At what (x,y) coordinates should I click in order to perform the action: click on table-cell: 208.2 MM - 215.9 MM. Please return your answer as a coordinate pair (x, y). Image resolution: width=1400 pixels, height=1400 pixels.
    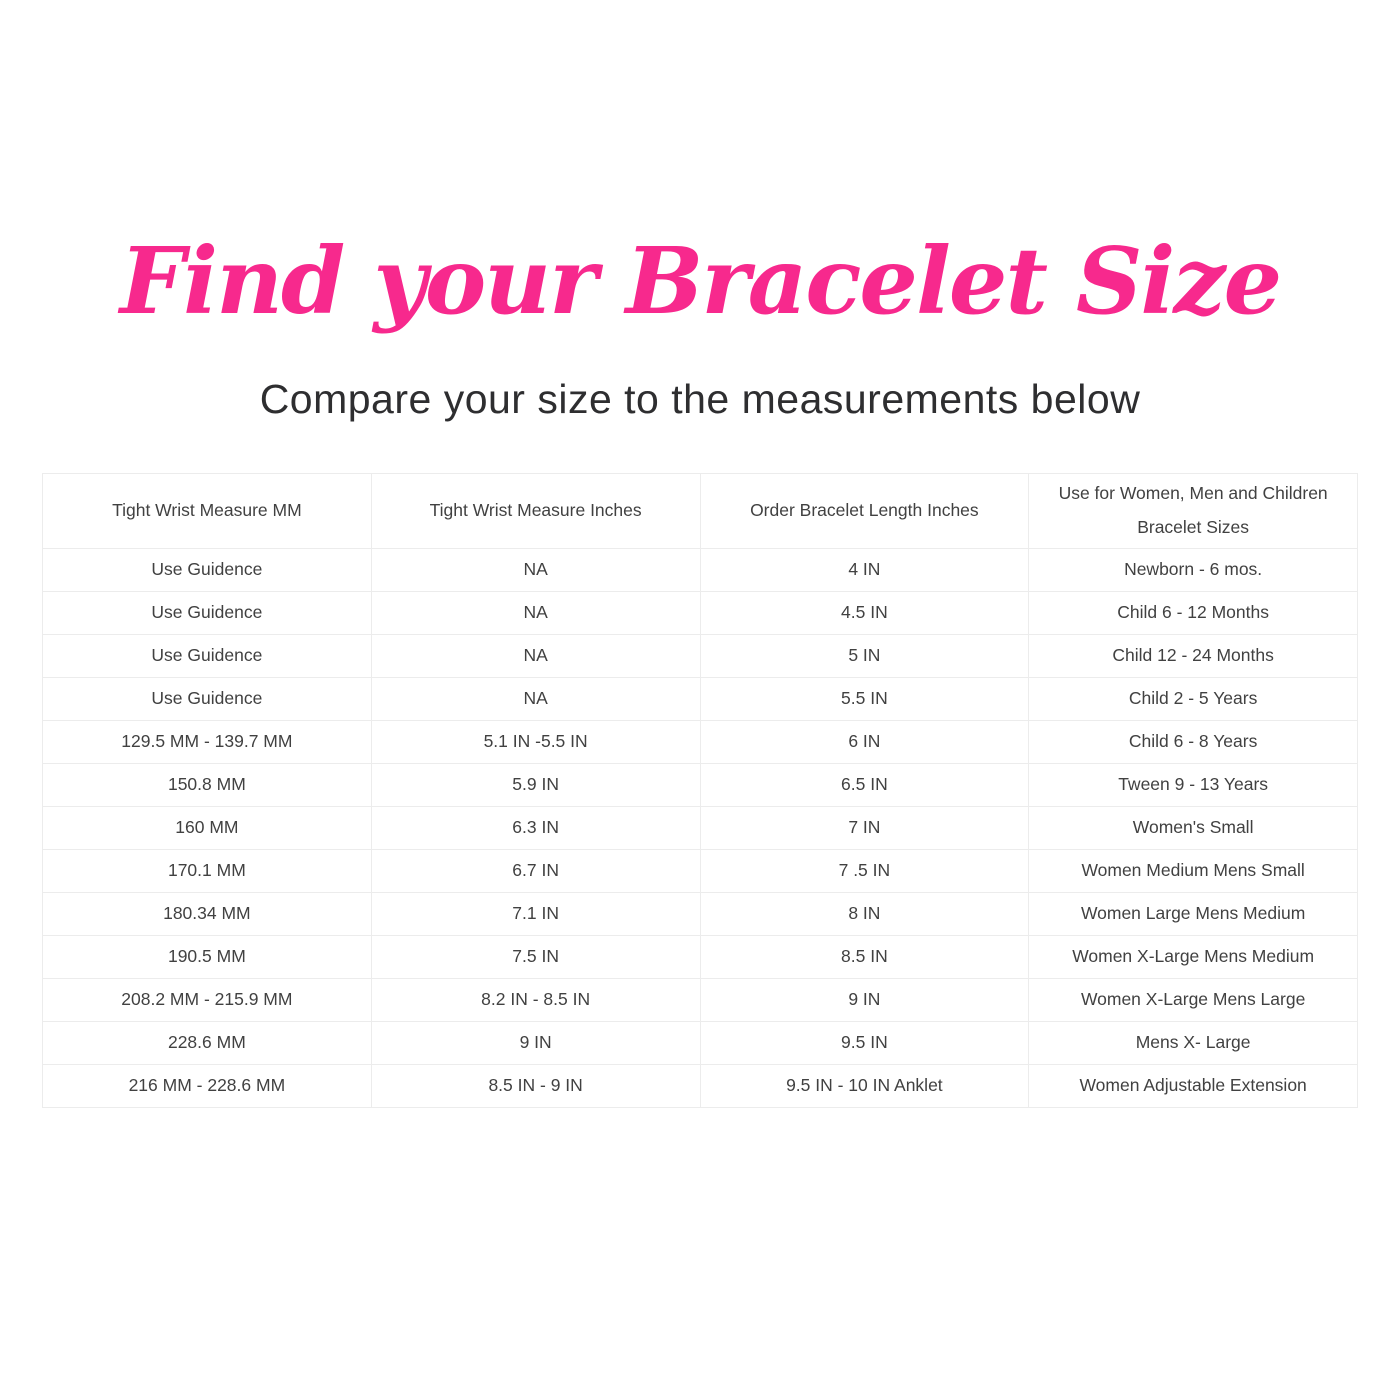
    Looking at the image, I should click on (207, 999).